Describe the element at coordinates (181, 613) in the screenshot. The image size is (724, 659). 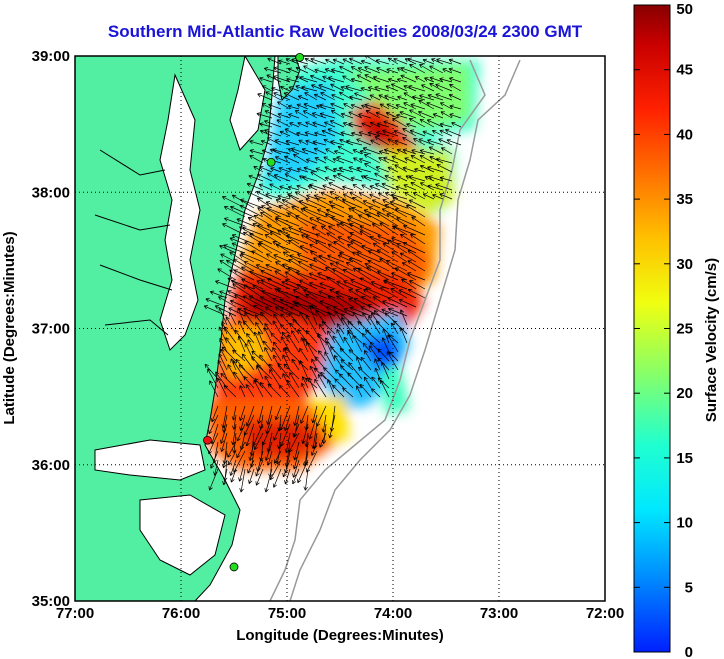
I see `lon-tick-label: 76:00` at that location.